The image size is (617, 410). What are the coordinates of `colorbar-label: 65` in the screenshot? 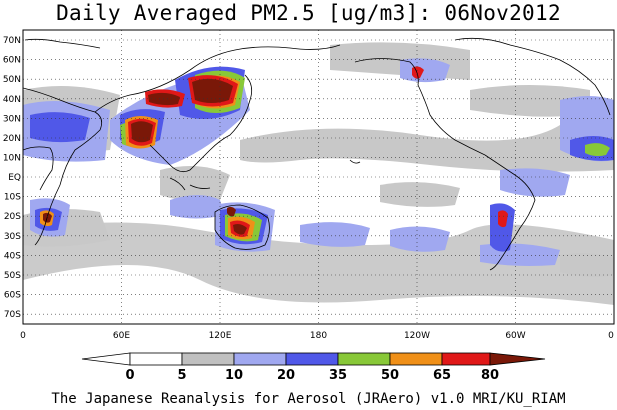 It's located at (442, 375).